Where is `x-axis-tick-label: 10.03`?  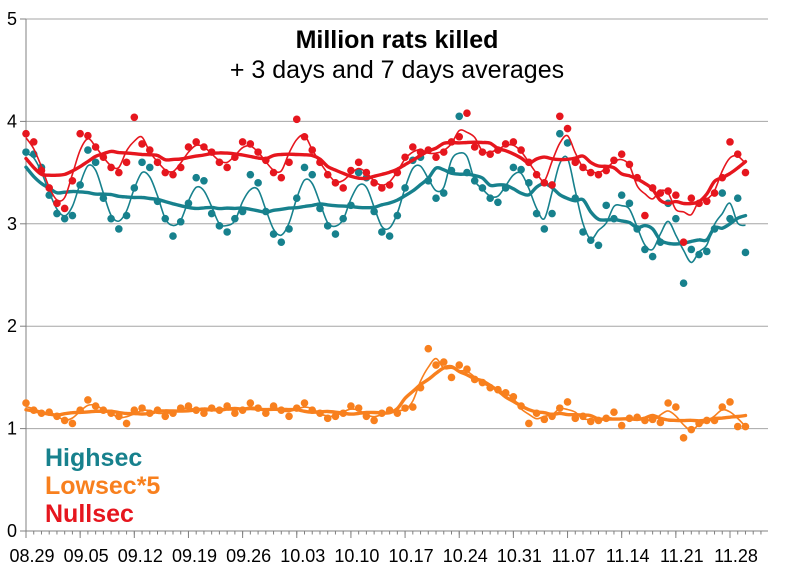
x-axis-tick-label: 10.03 is located at coordinates (302, 556).